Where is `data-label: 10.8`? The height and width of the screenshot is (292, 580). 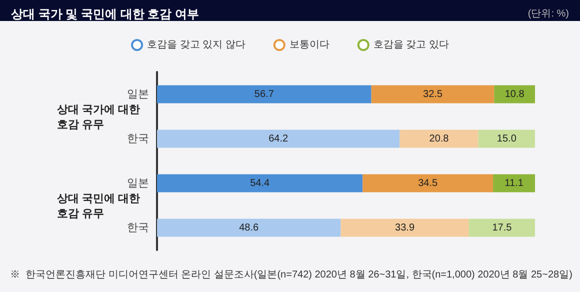 data-label: 10.8 is located at coordinates (514, 94).